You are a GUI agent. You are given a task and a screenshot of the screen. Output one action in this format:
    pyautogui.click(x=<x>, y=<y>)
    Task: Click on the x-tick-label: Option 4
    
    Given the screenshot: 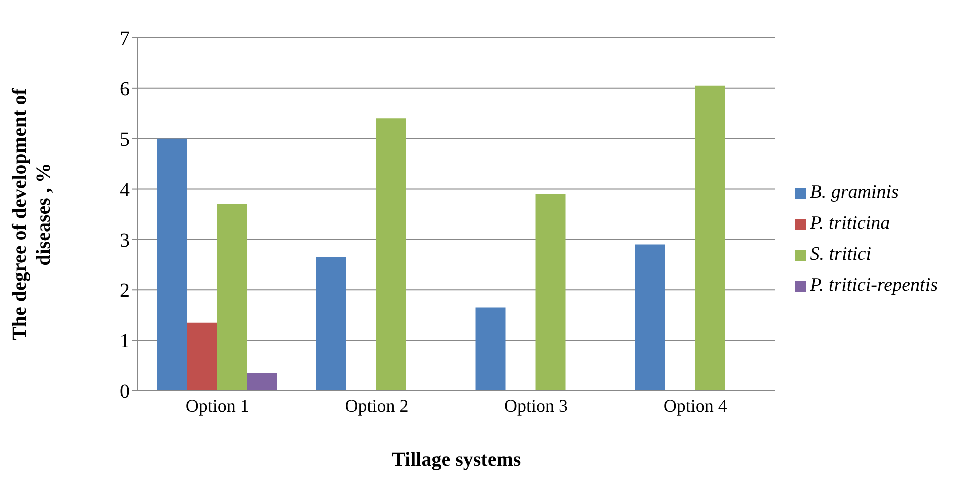 What is the action you would take?
    pyautogui.click(x=696, y=406)
    